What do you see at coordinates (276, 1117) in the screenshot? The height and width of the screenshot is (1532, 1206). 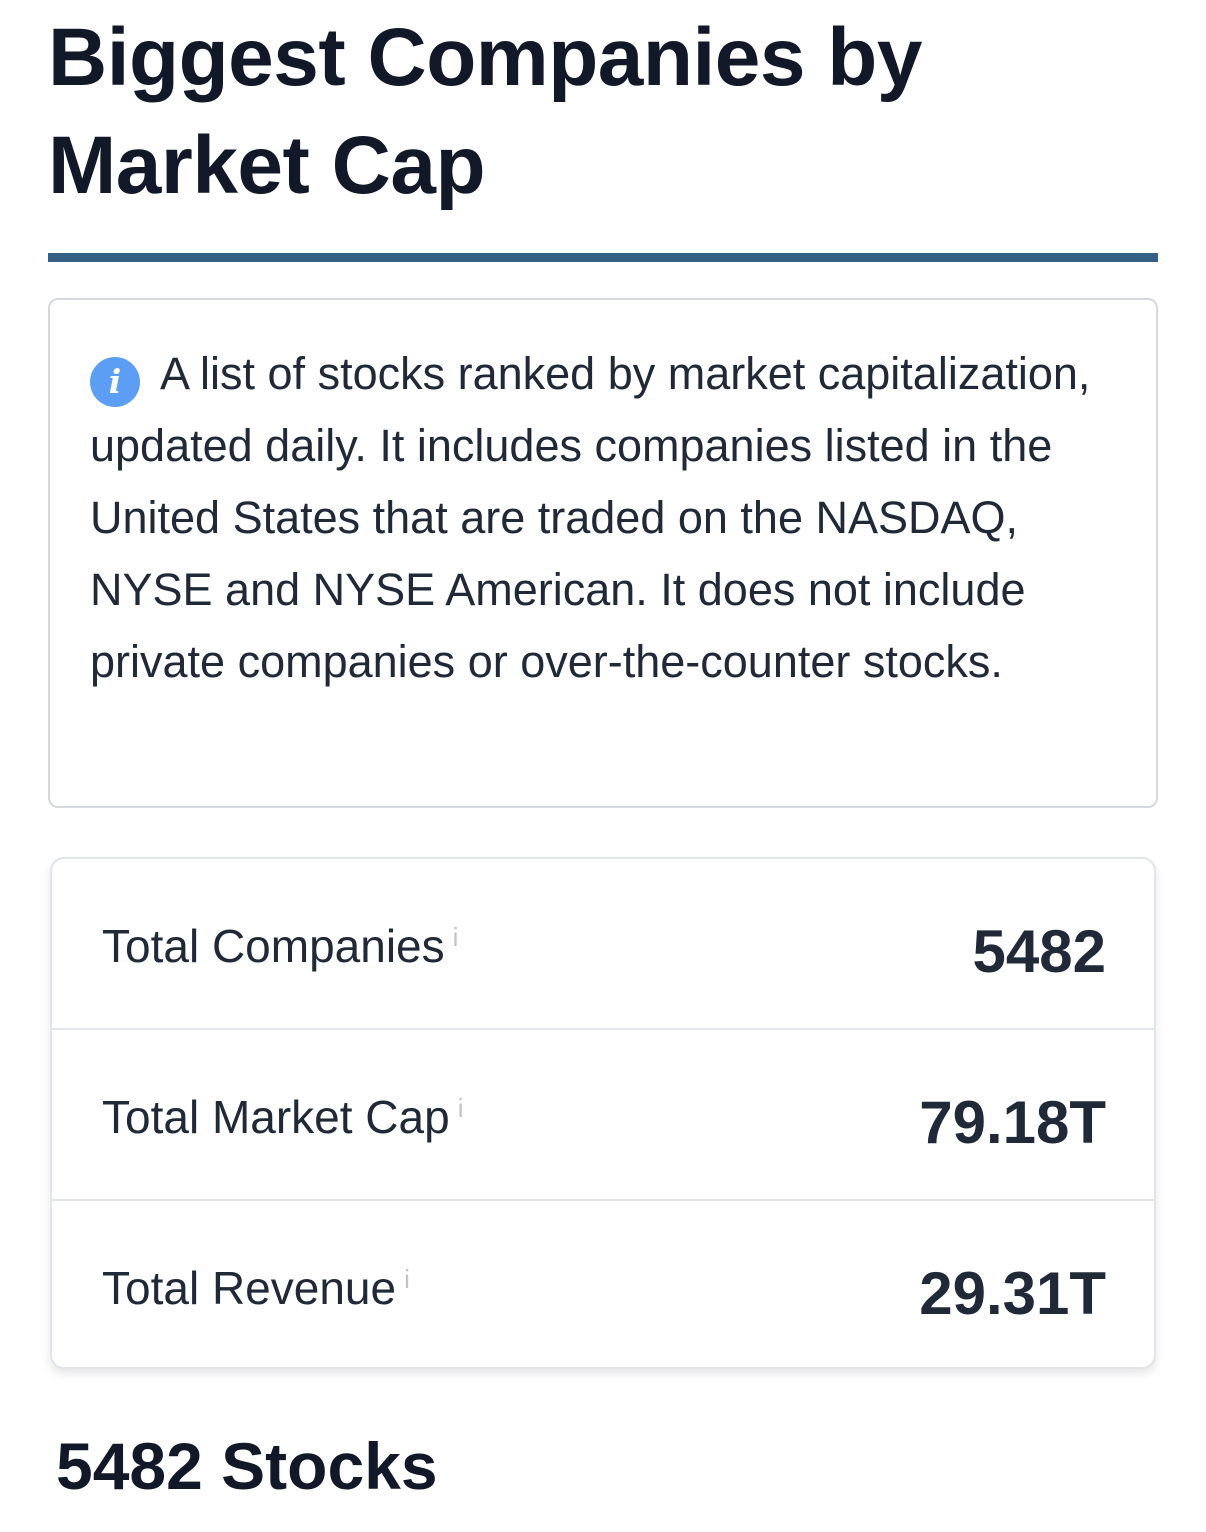 I see `stat-label-text: Total Market Cap` at bounding box center [276, 1117].